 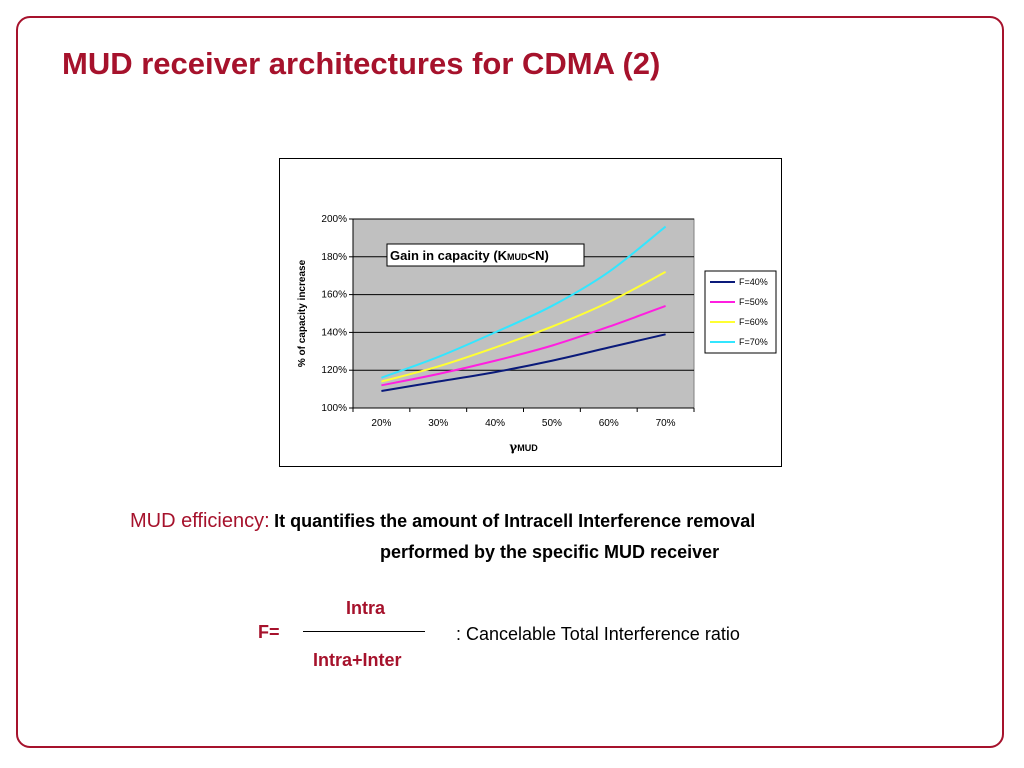 What do you see at coordinates (753, 342) in the screenshot?
I see `legend-entry: F=70%` at bounding box center [753, 342].